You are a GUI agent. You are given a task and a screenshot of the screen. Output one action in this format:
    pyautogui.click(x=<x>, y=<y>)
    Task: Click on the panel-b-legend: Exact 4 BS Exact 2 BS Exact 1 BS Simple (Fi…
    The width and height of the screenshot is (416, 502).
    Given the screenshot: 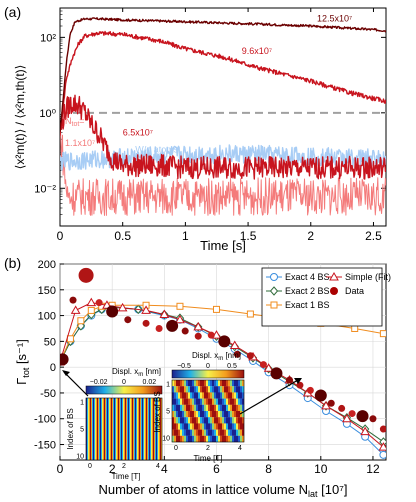 What is the action you would take?
    pyautogui.click(x=326, y=297)
    